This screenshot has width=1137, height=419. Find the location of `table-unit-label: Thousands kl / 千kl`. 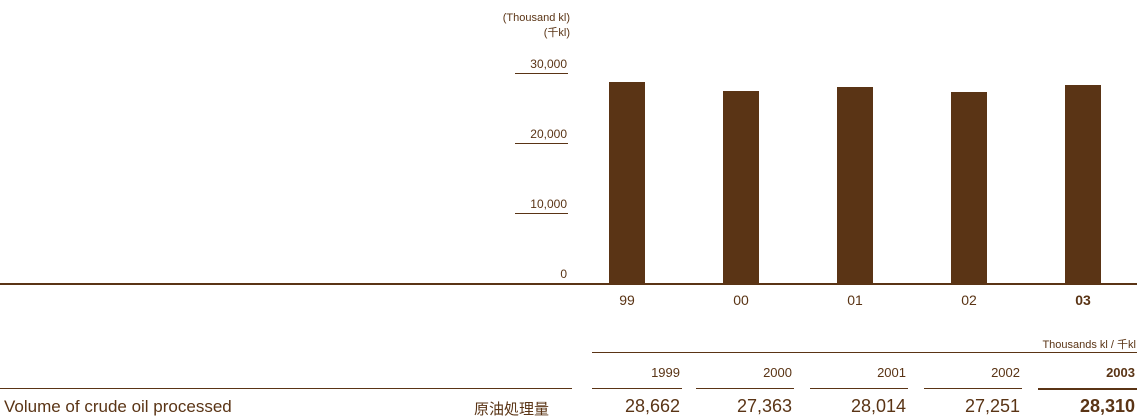

table-unit-label: Thousands kl / 千kl is located at coordinates (1089, 345).